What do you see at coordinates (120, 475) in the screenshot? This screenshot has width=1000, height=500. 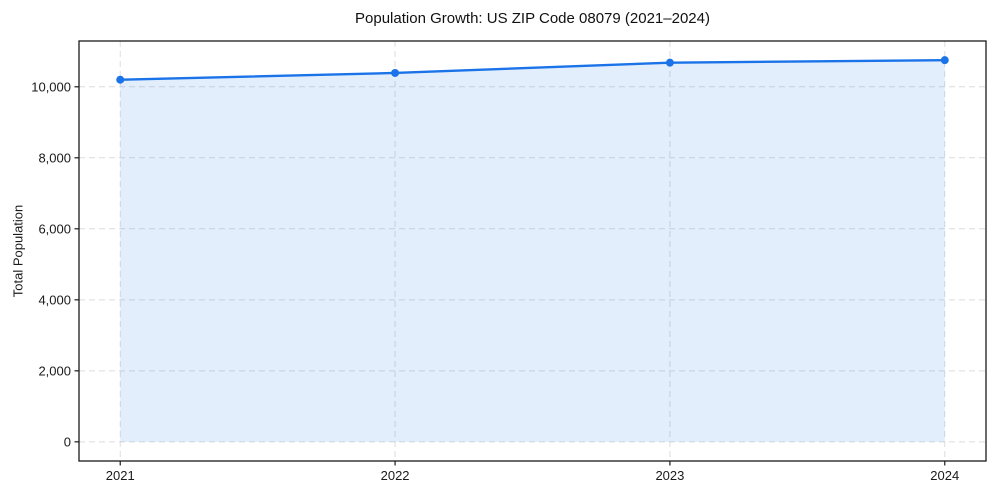 I see `x-tick-label-0: 2021` at bounding box center [120, 475].